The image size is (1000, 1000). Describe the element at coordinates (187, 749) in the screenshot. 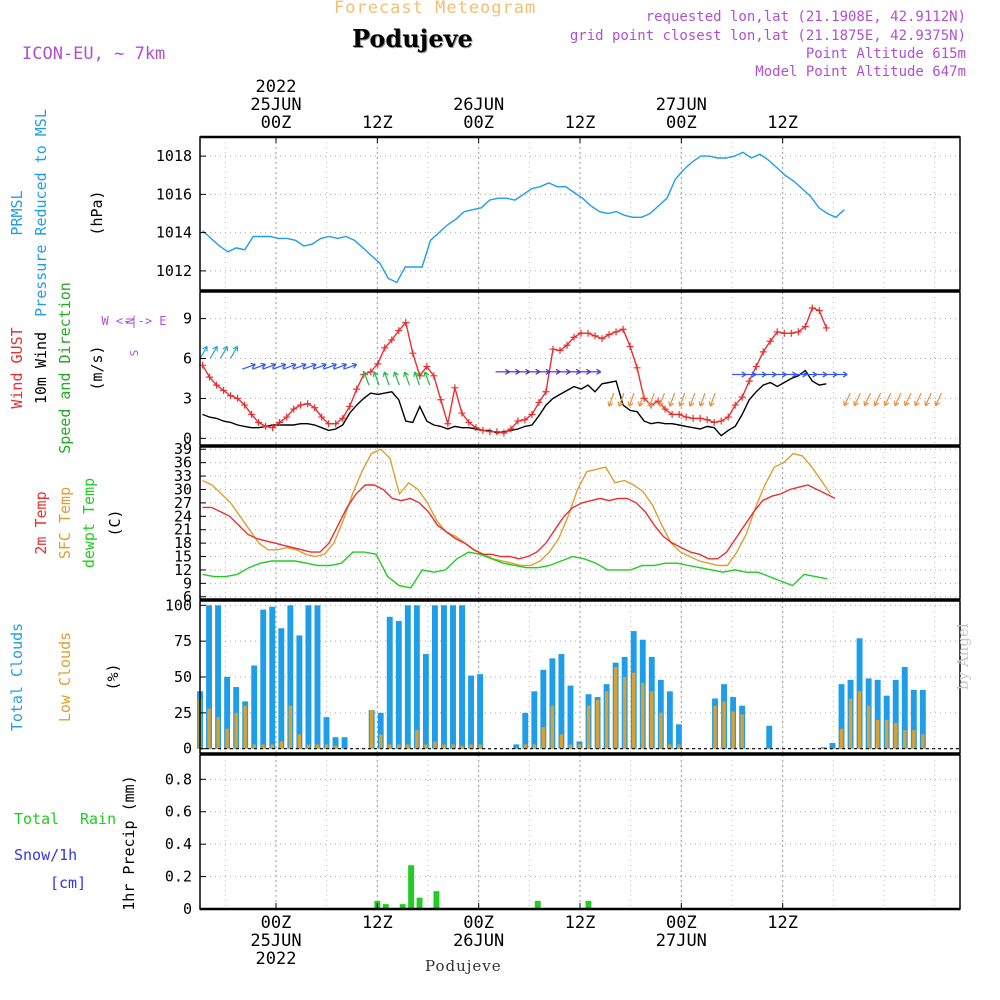

I see `y-tick-label: 0` at that location.